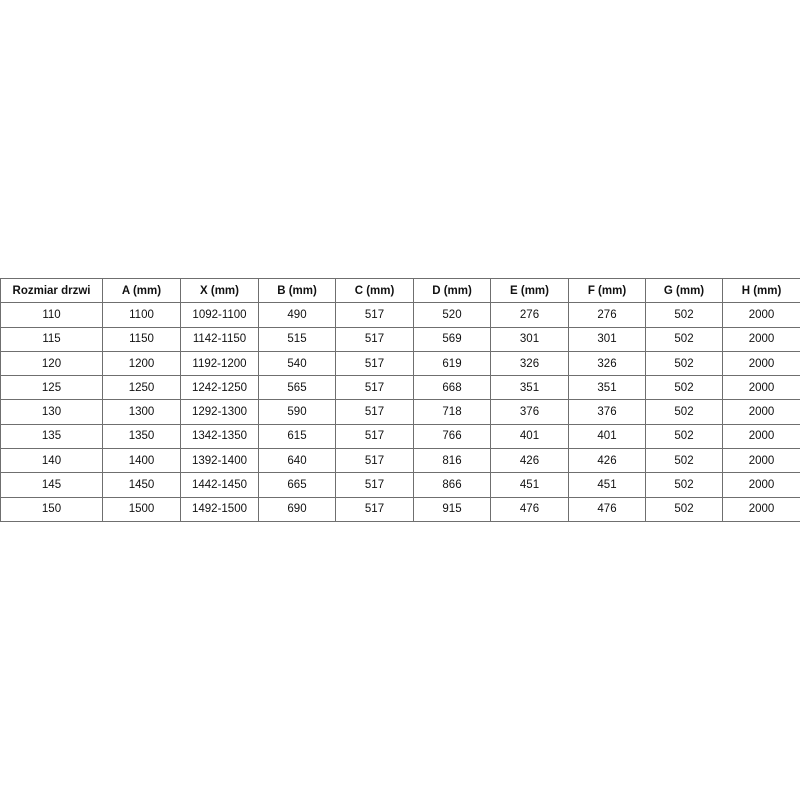  What do you see at coordinates (219, 339) in the screenshot?
I see `table-cell: 1142-1150` at bounding box center [219, 339].